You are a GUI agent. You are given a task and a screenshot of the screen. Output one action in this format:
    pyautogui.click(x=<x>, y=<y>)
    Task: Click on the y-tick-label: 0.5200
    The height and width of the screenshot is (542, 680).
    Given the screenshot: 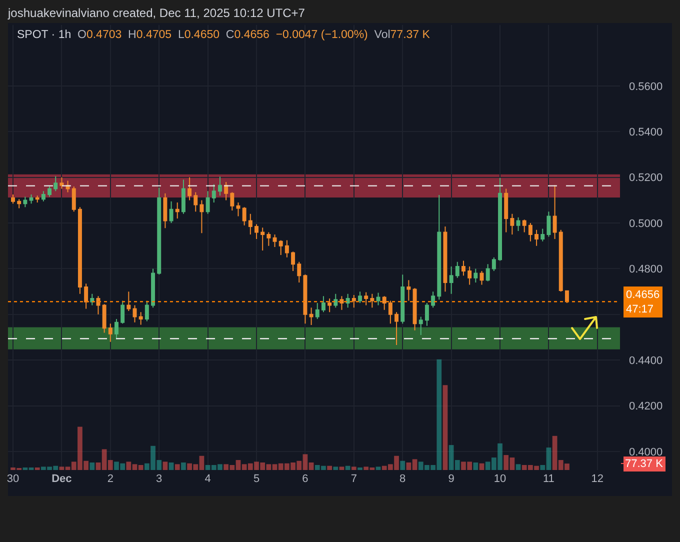 What is the action you would take?
    pyautogui.click(x=646, y=178)
    